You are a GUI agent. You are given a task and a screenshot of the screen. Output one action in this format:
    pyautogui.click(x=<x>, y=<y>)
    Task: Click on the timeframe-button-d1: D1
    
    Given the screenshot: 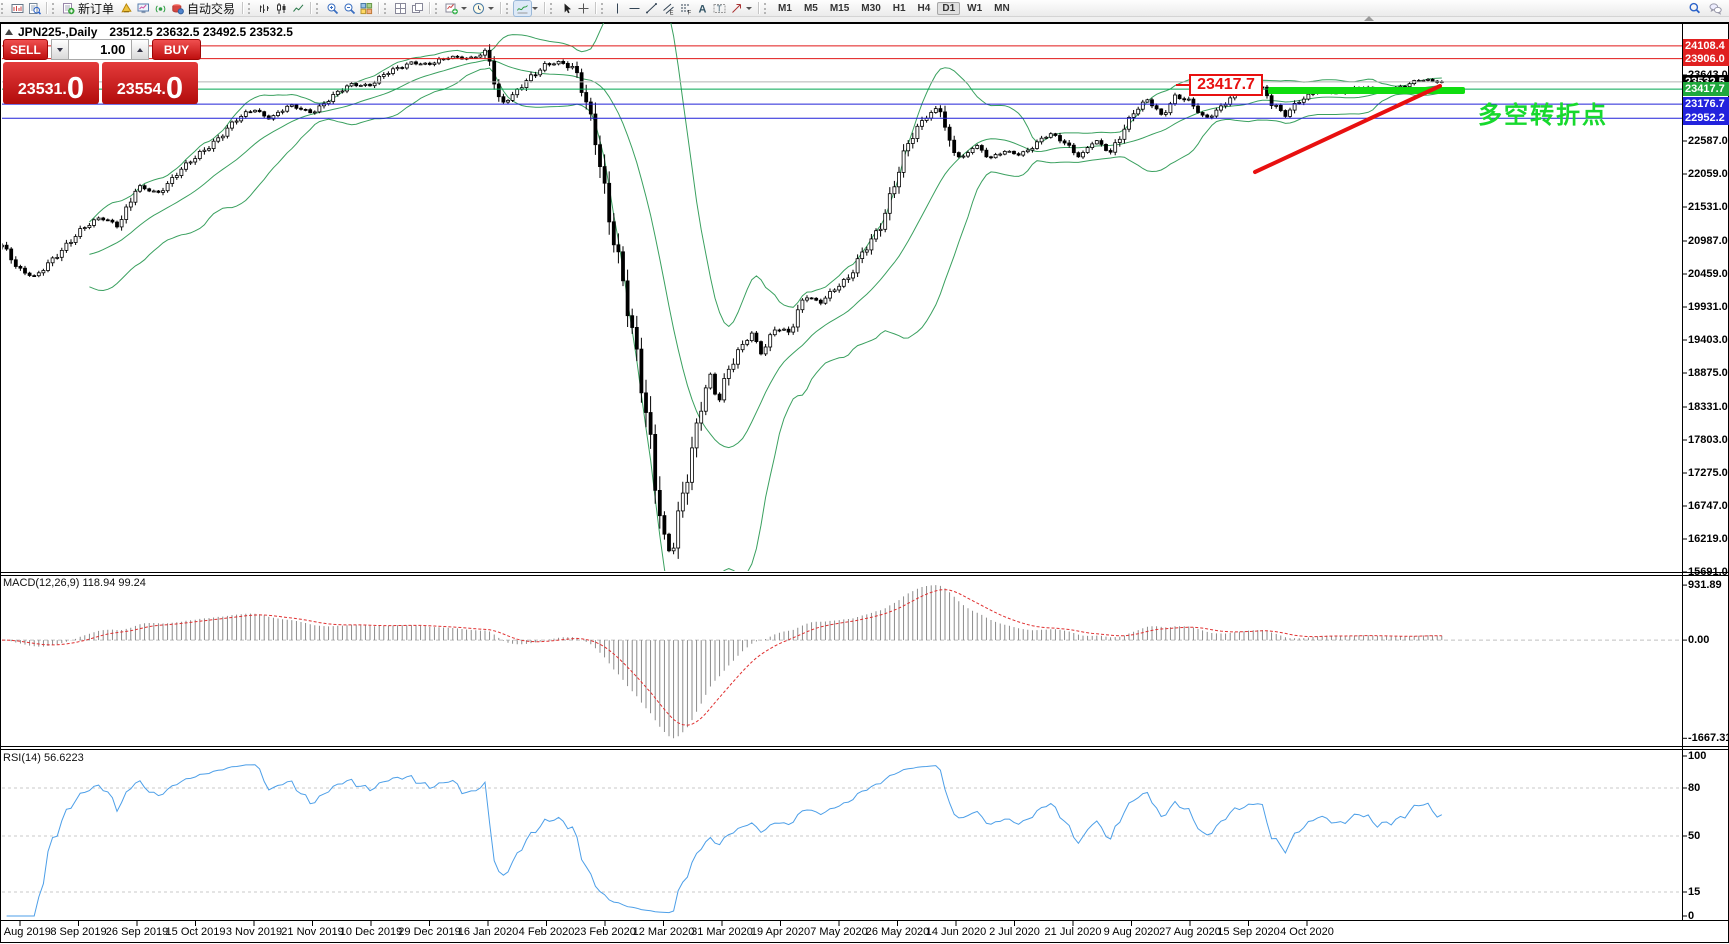 What is the action you would take?
    pyautogui.click(x=949, y=8)
    